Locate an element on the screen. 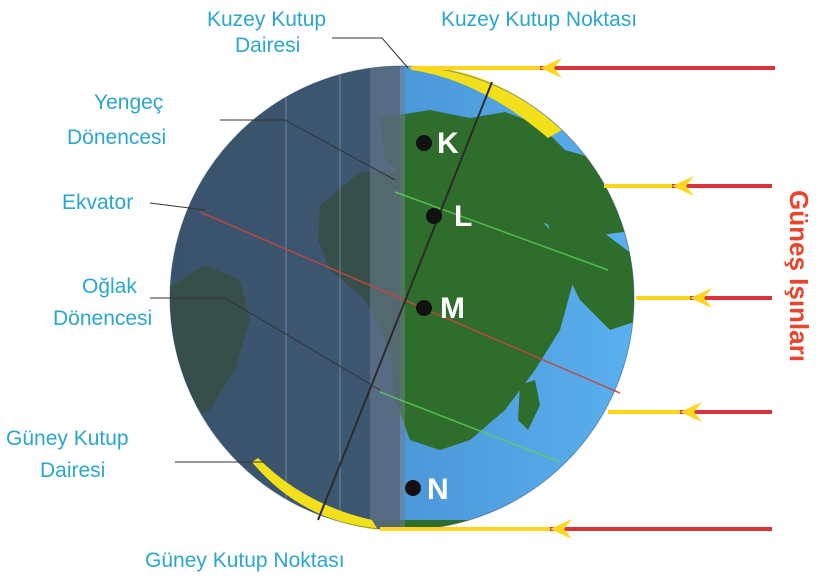  point-n-label: N is located at coordinates (438, 489).